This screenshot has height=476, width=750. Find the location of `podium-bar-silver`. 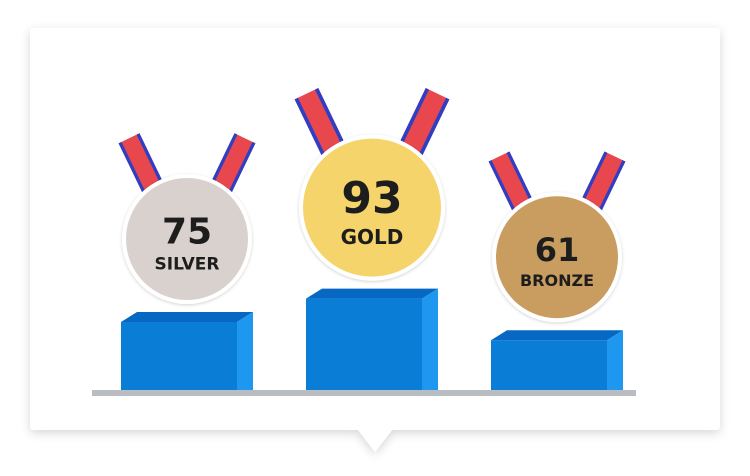

podium-bar-silver is located at coordinates (187, 351).